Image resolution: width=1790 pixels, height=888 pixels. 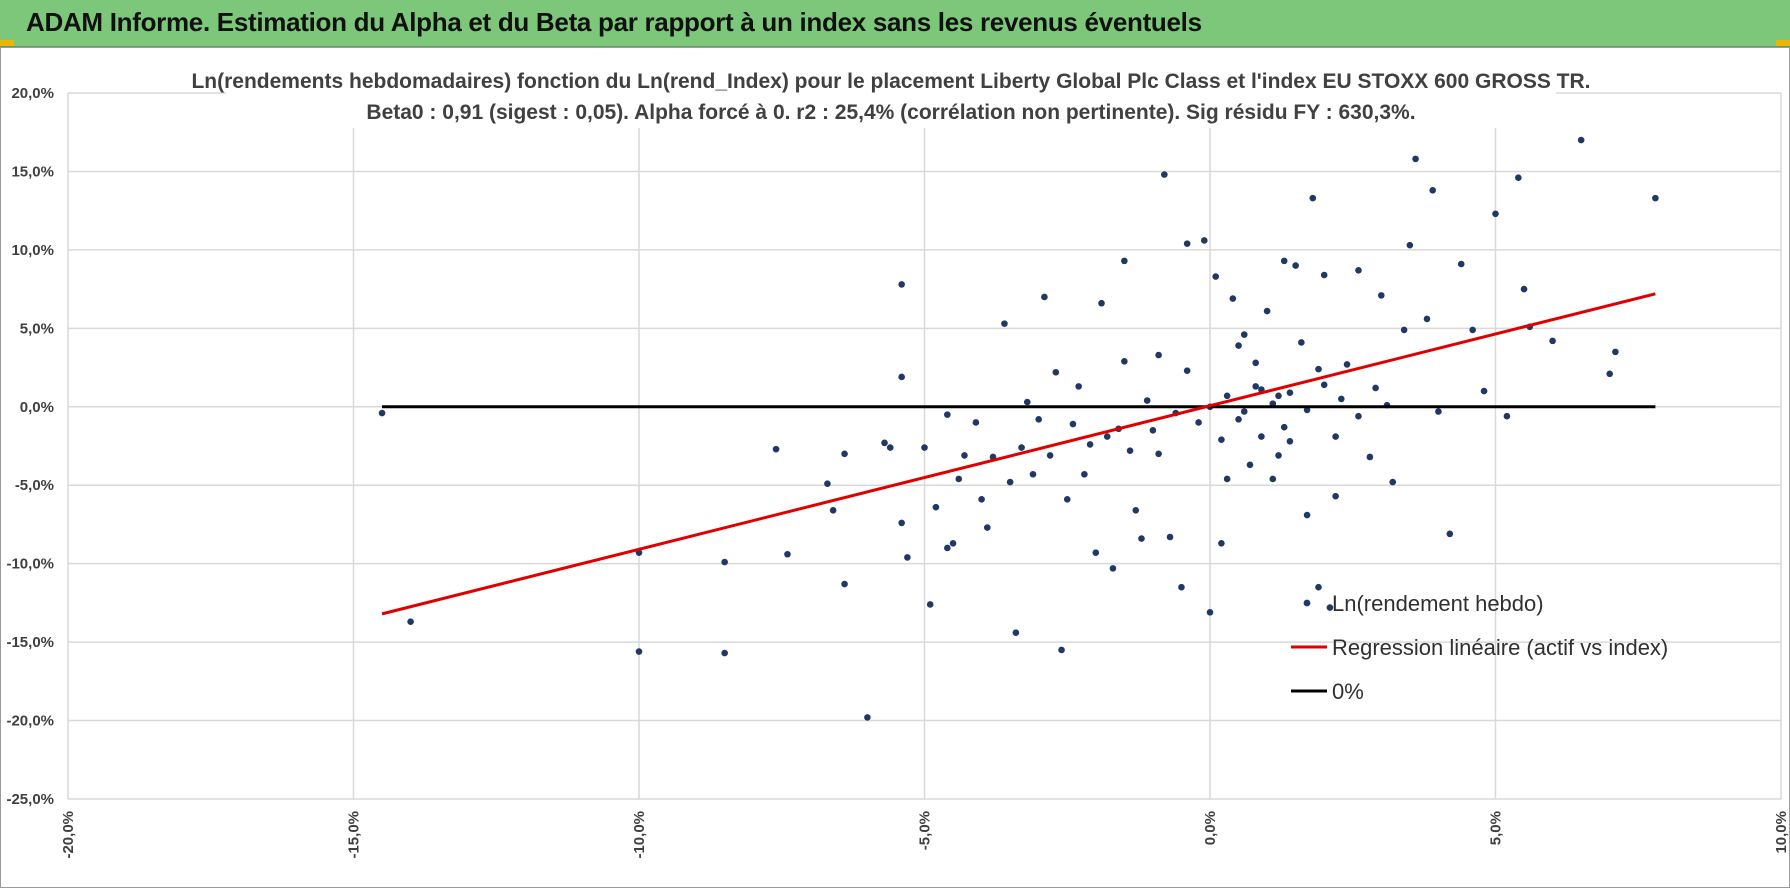 I want to click on x-tick-label: 10,0%, so click(x=1781, y=832).